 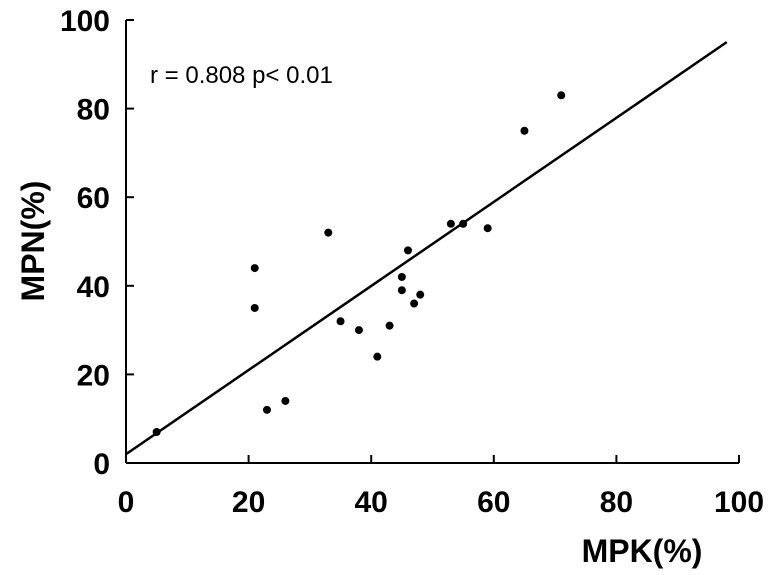 I want to click on y-tick-label: 60, so click(x=93, y=198).